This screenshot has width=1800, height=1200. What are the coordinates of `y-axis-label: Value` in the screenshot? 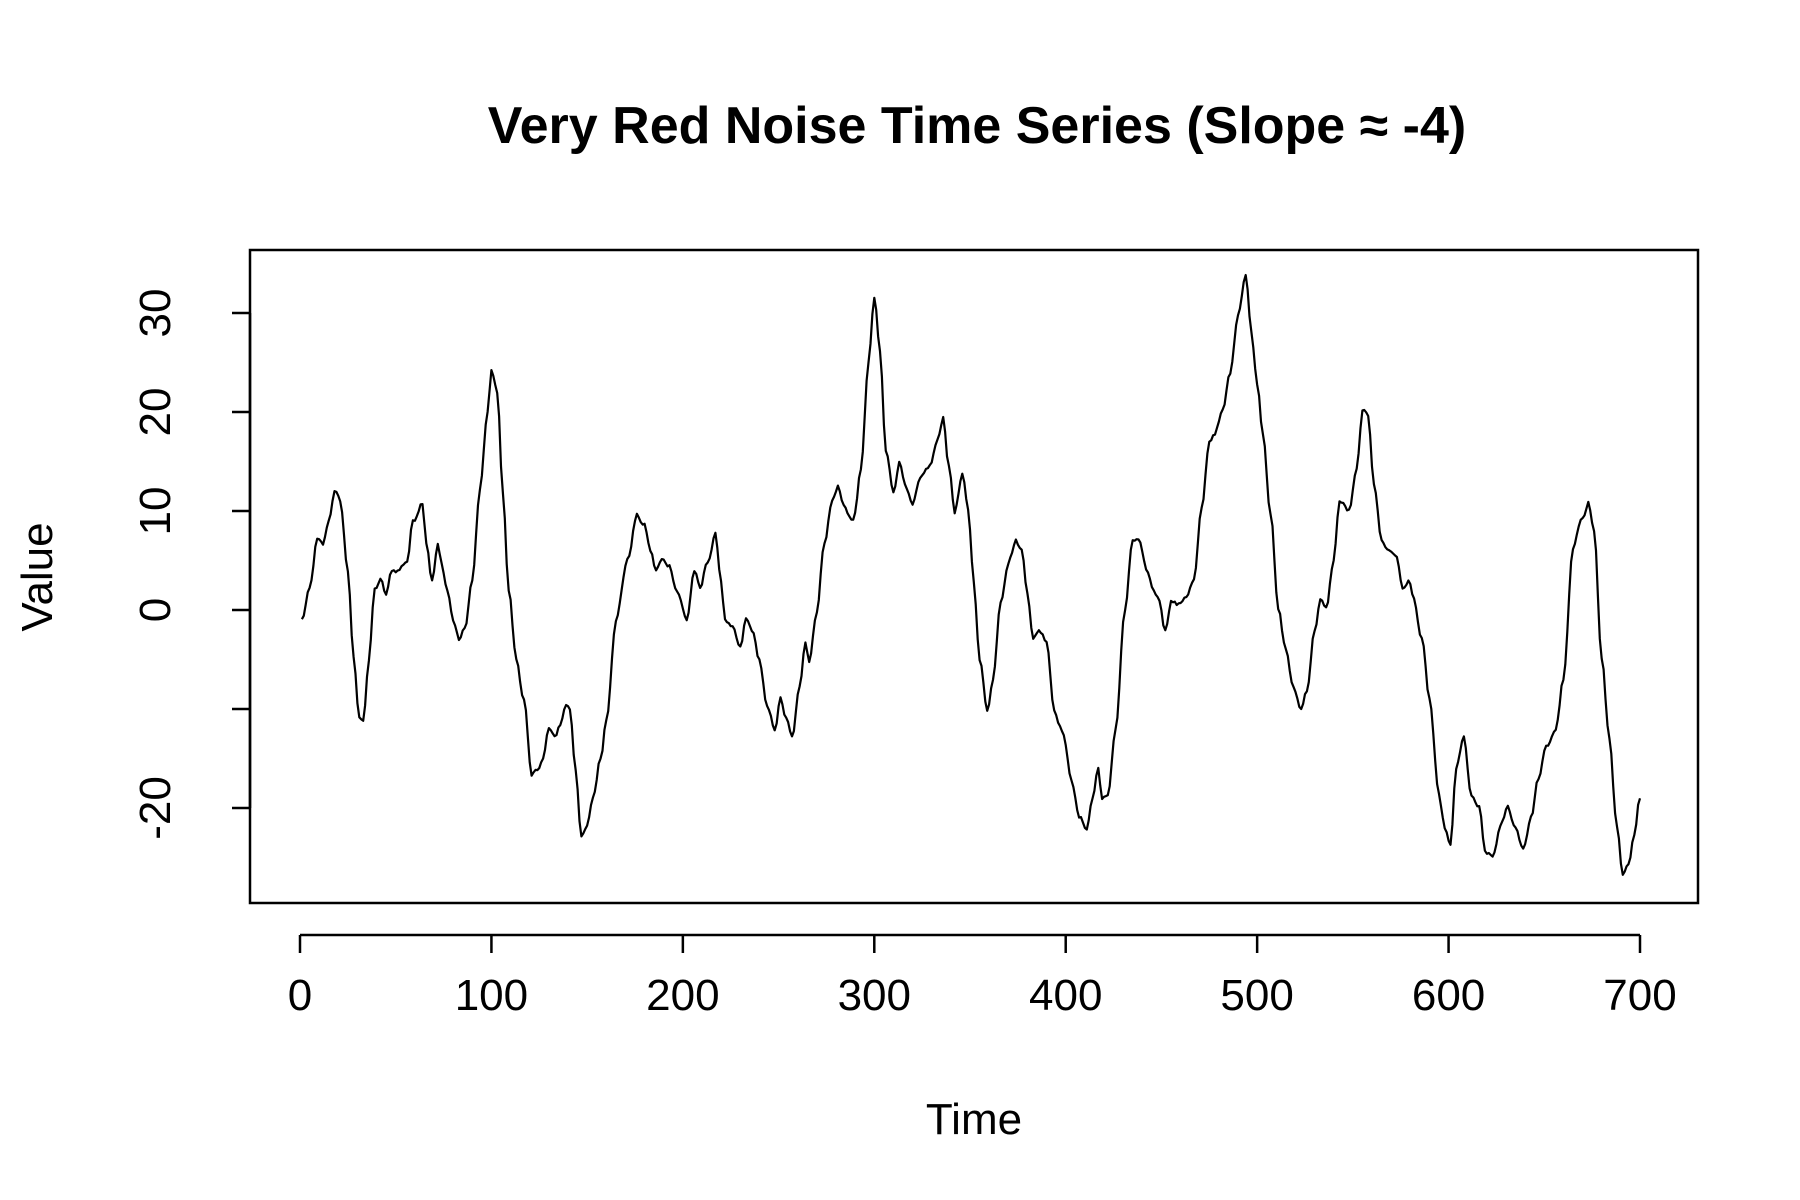 It's located at (37, 576).